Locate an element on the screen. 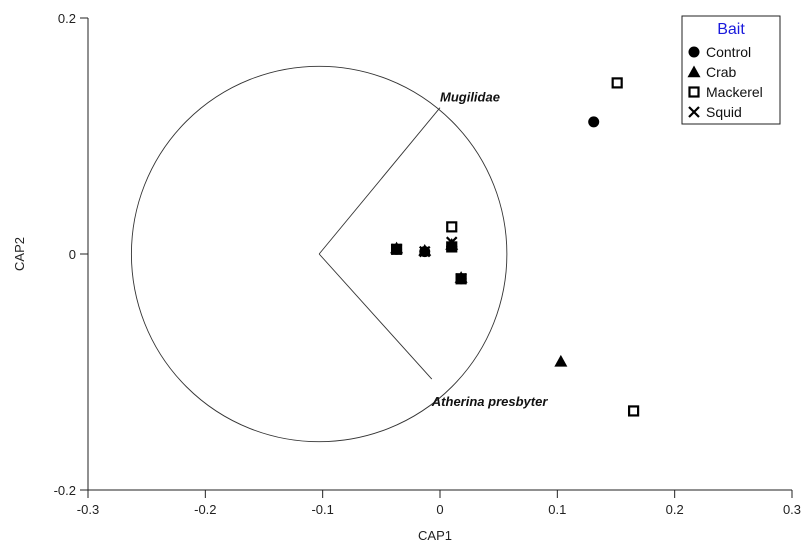 Image resolution: width=802 pixels, height=544 pixels. legend-label-squid: Squid is located at coordinates (724, 112).